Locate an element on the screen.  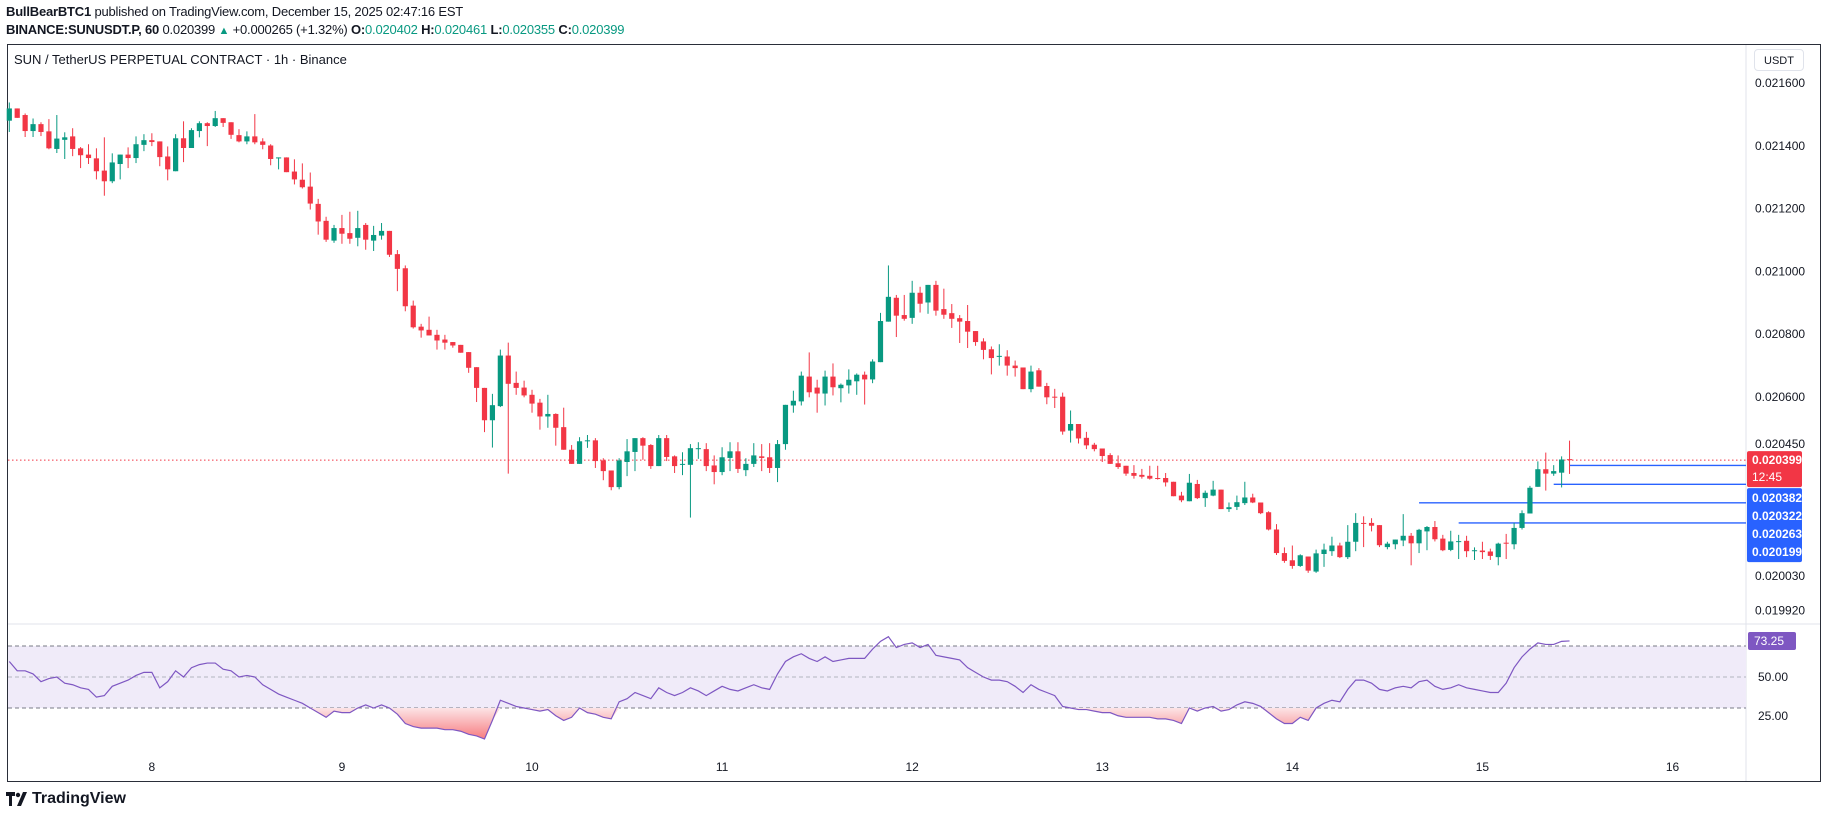
tradingview-logo: TradingView is located at coordinates (66, 799).